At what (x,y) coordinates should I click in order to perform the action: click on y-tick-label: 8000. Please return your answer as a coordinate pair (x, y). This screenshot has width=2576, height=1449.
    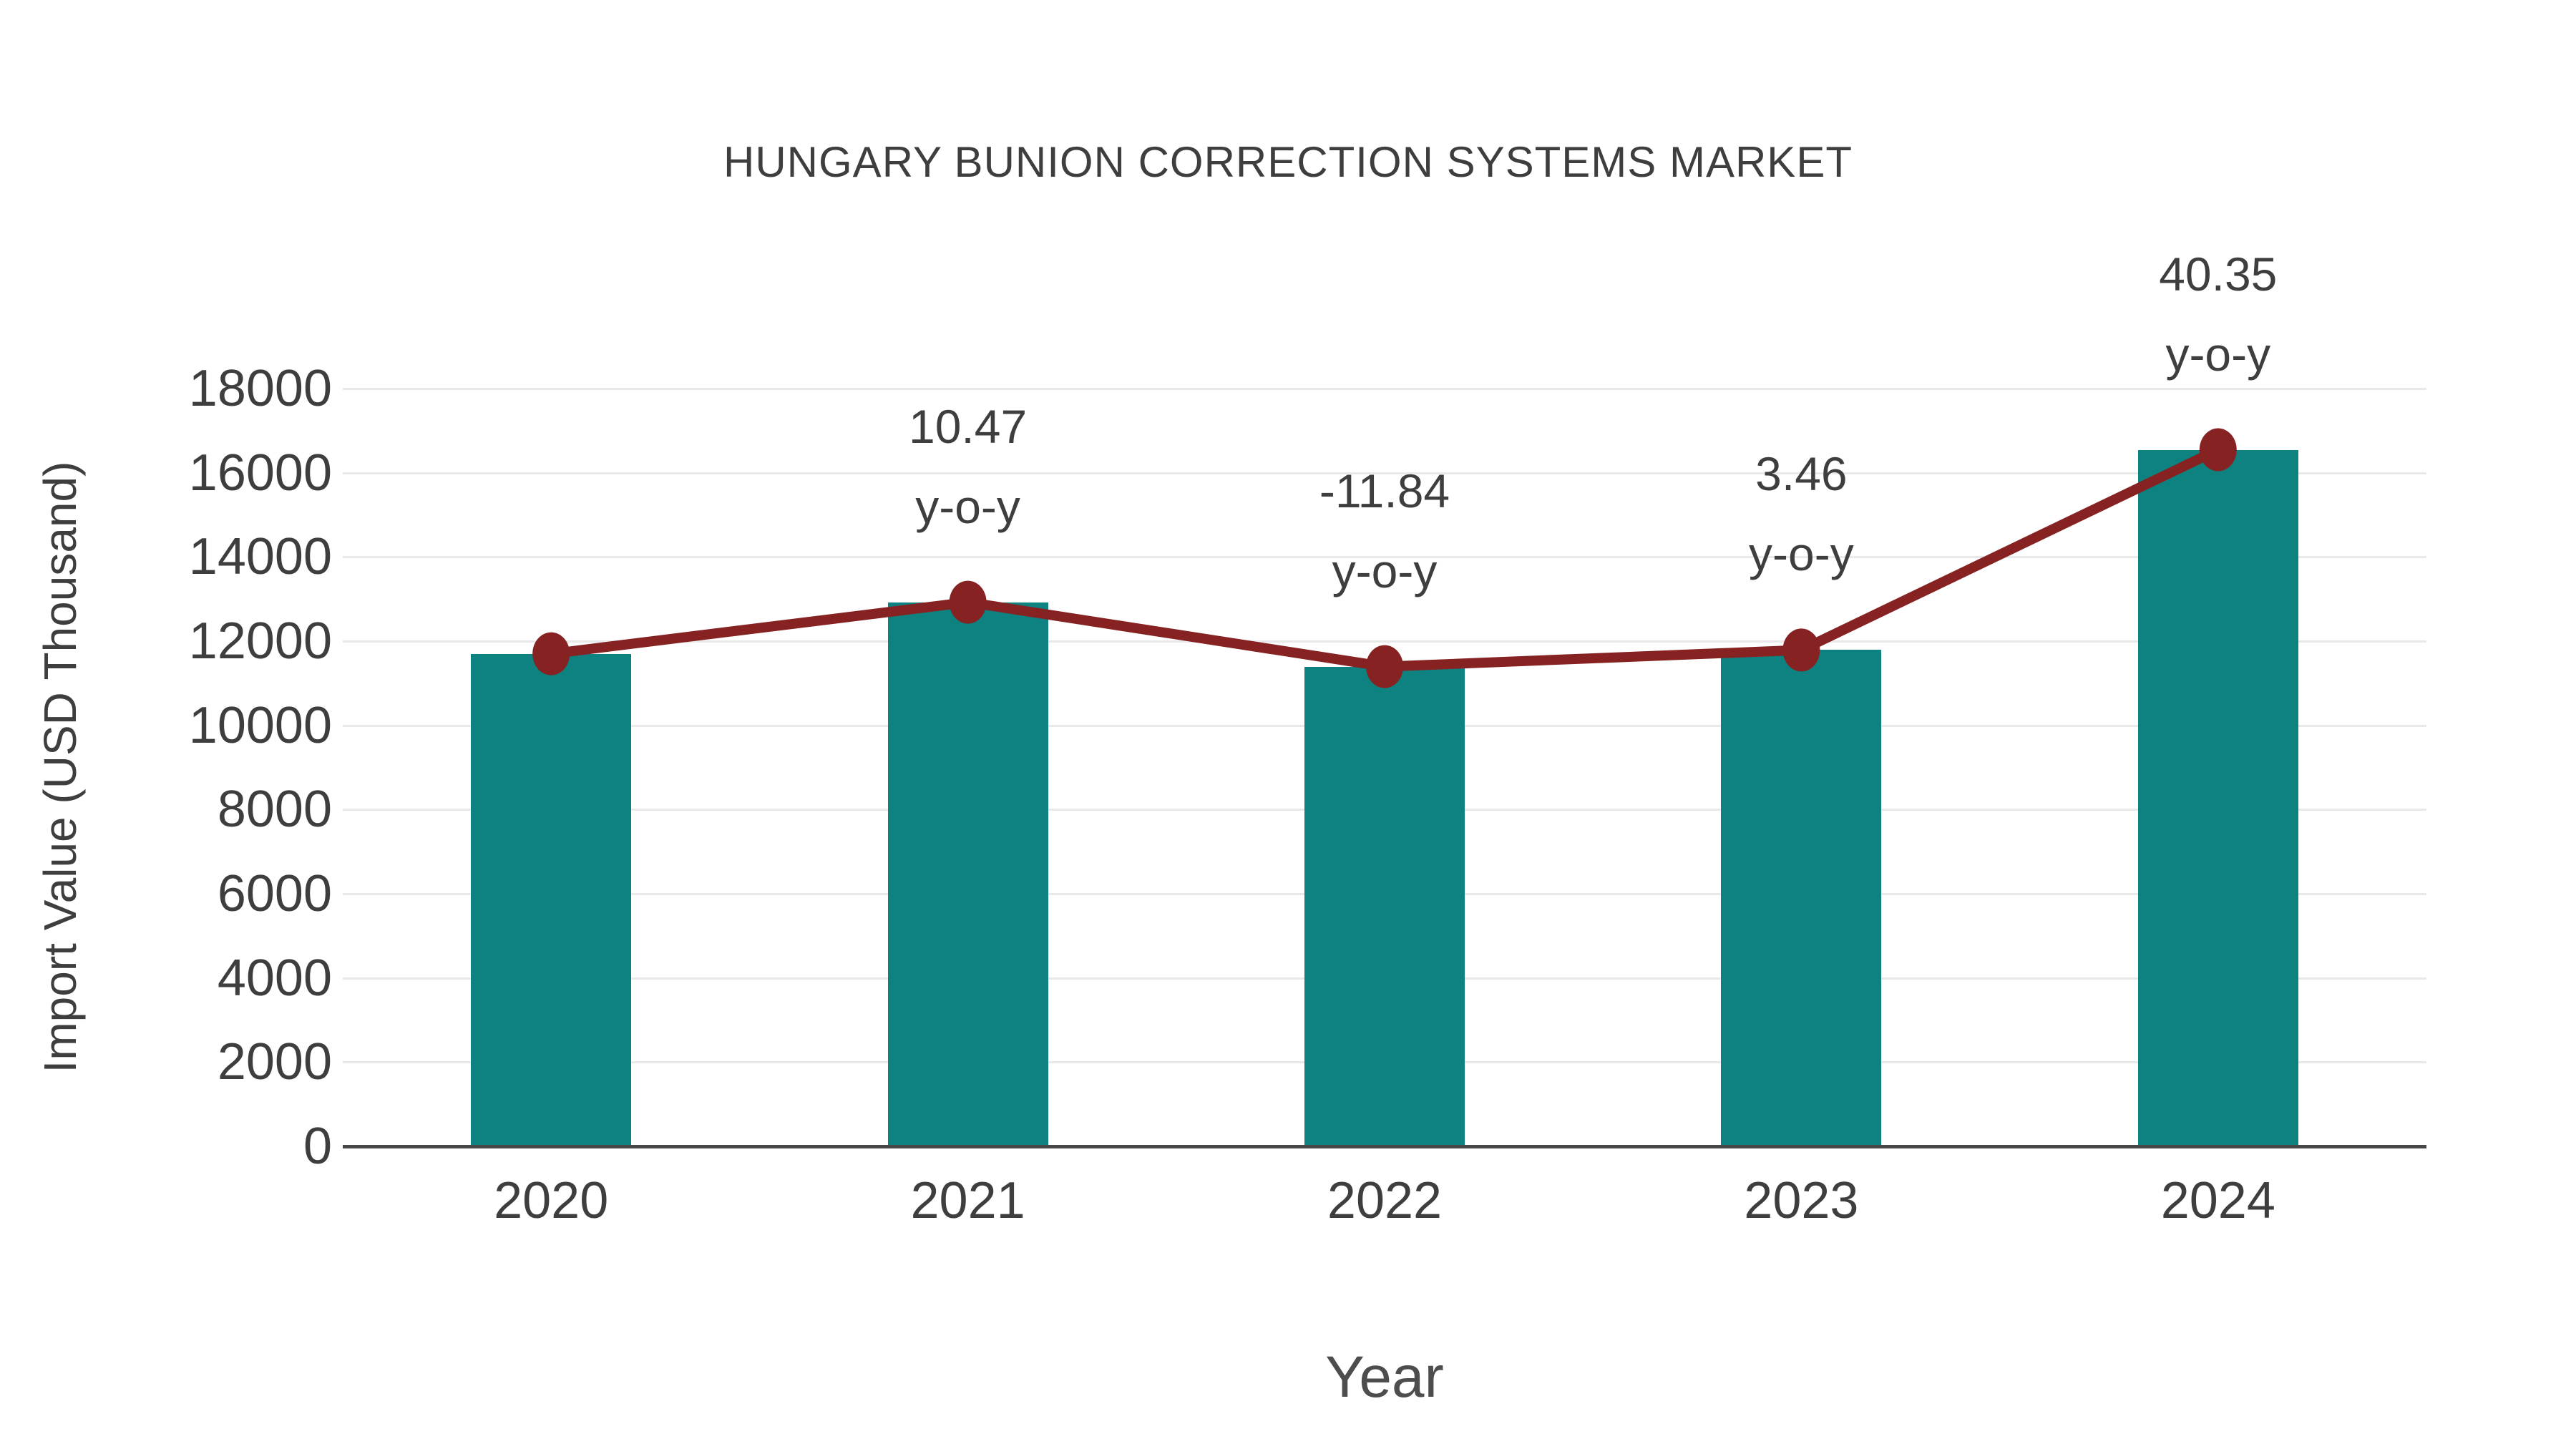
    Looking at the image, I should click on (274, 810).